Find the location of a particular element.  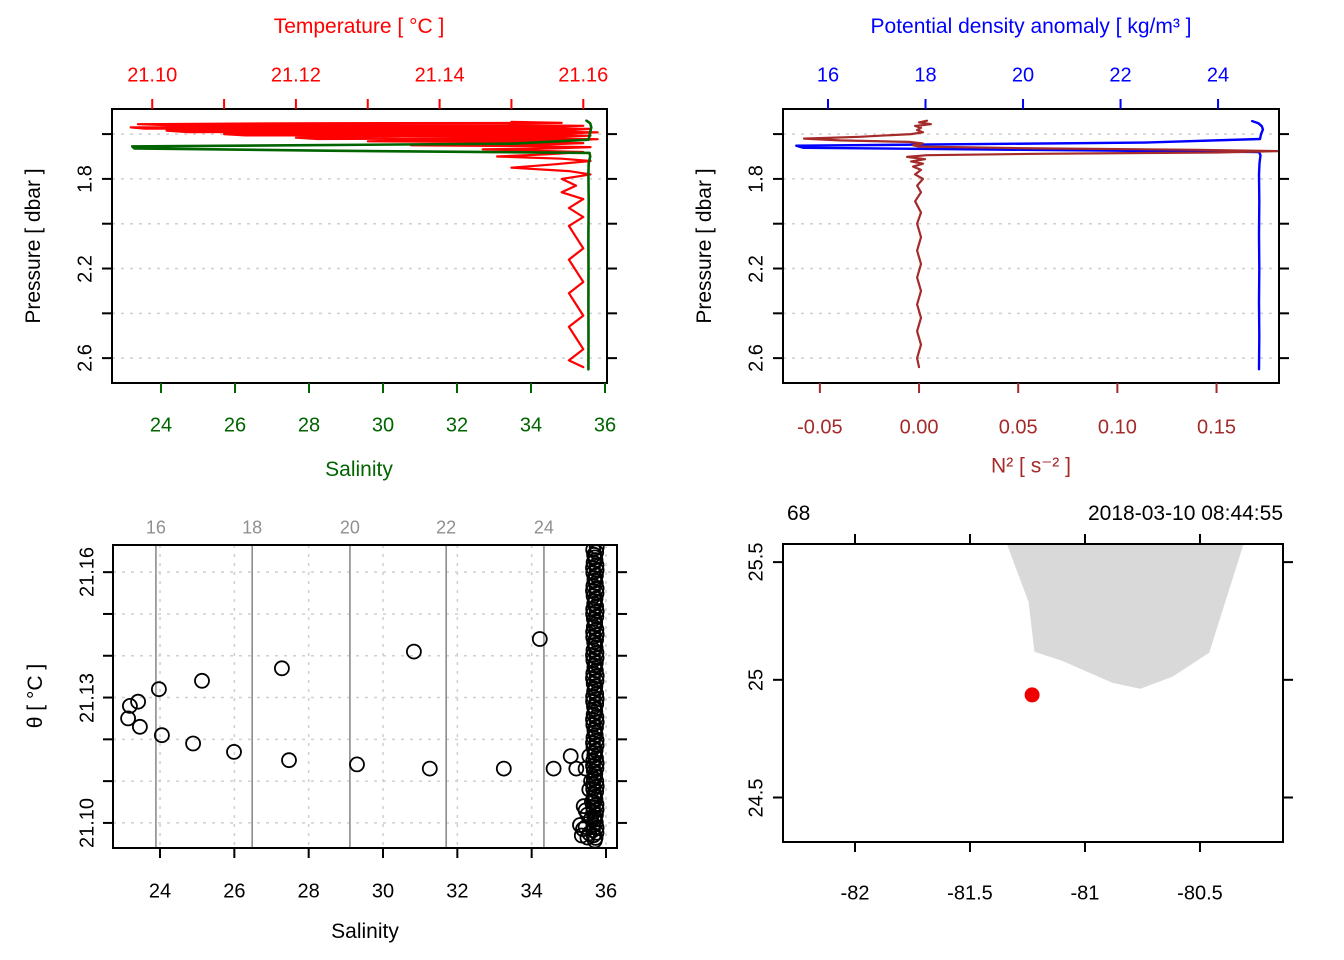

pressure-axis-title-left-panel: Pressure [ dbar ] is located at coordinates (33, 246).